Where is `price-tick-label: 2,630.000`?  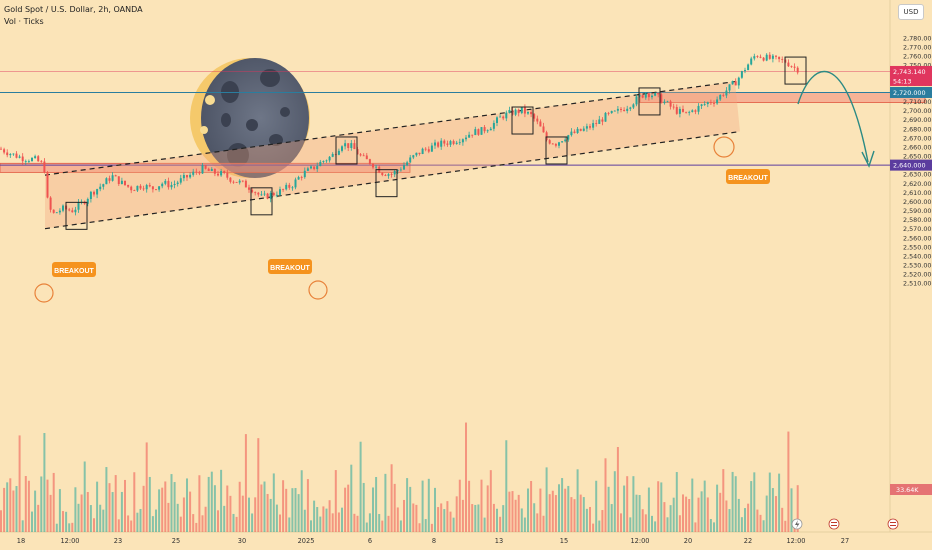 price-tick-label: 2,630.000 is located at coordinates (917, 175).